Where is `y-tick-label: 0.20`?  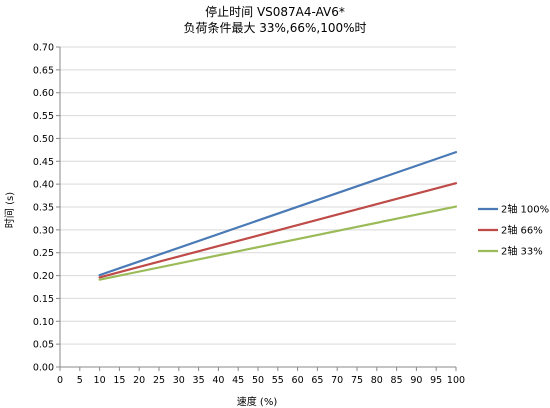 y-tick-label: 0.20 is located at coordinates (43, 276).